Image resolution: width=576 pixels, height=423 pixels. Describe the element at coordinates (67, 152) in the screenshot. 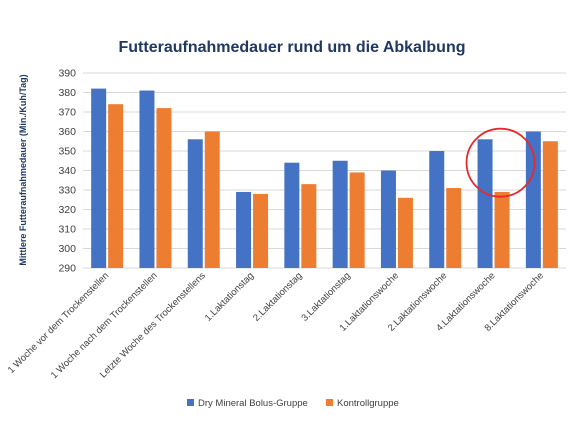

I see `y-tick-label: 350` at that location.